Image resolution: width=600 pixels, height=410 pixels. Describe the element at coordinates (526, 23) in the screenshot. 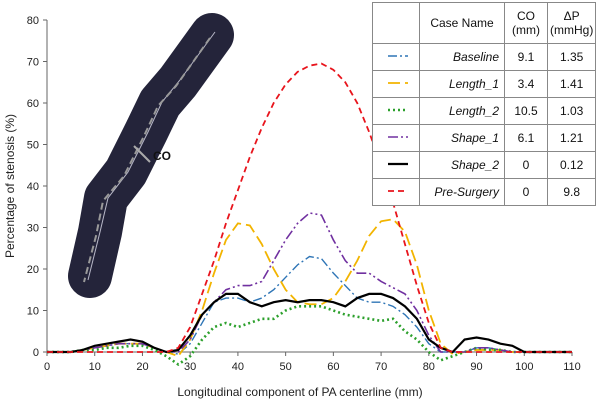

I see `table-cell: CO (mm)` at that location.